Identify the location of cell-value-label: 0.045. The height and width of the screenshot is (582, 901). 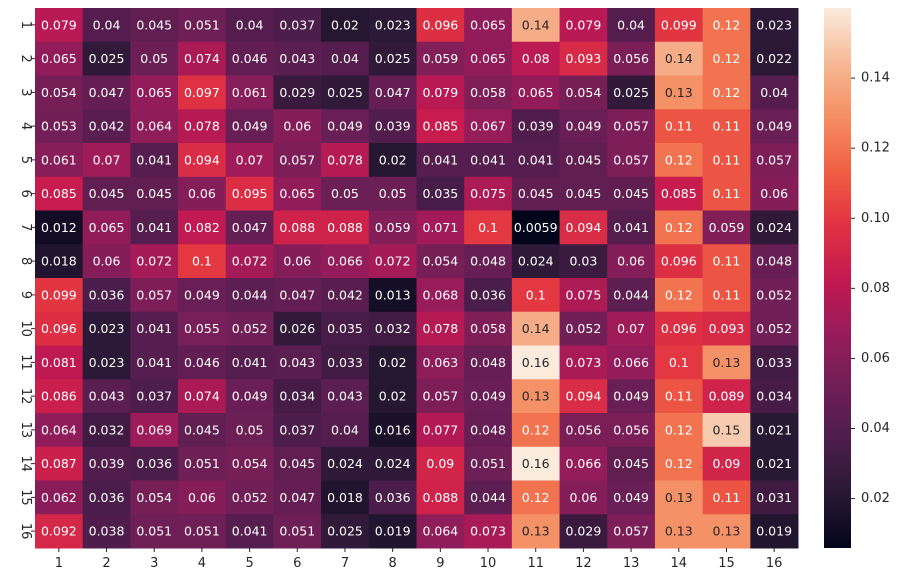
(536, 193).